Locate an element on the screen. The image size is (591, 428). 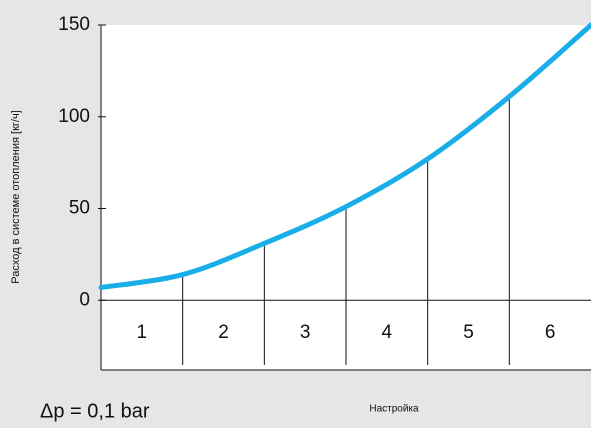
category-label: 5 is located at coordinates (468, 332).